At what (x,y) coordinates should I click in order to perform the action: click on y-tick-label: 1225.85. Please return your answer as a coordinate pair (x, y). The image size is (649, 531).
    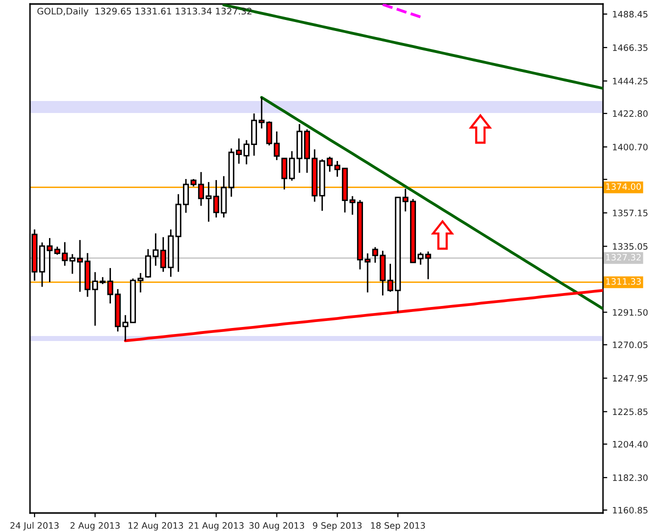
    Looking at the image, I should click on (630, 412).